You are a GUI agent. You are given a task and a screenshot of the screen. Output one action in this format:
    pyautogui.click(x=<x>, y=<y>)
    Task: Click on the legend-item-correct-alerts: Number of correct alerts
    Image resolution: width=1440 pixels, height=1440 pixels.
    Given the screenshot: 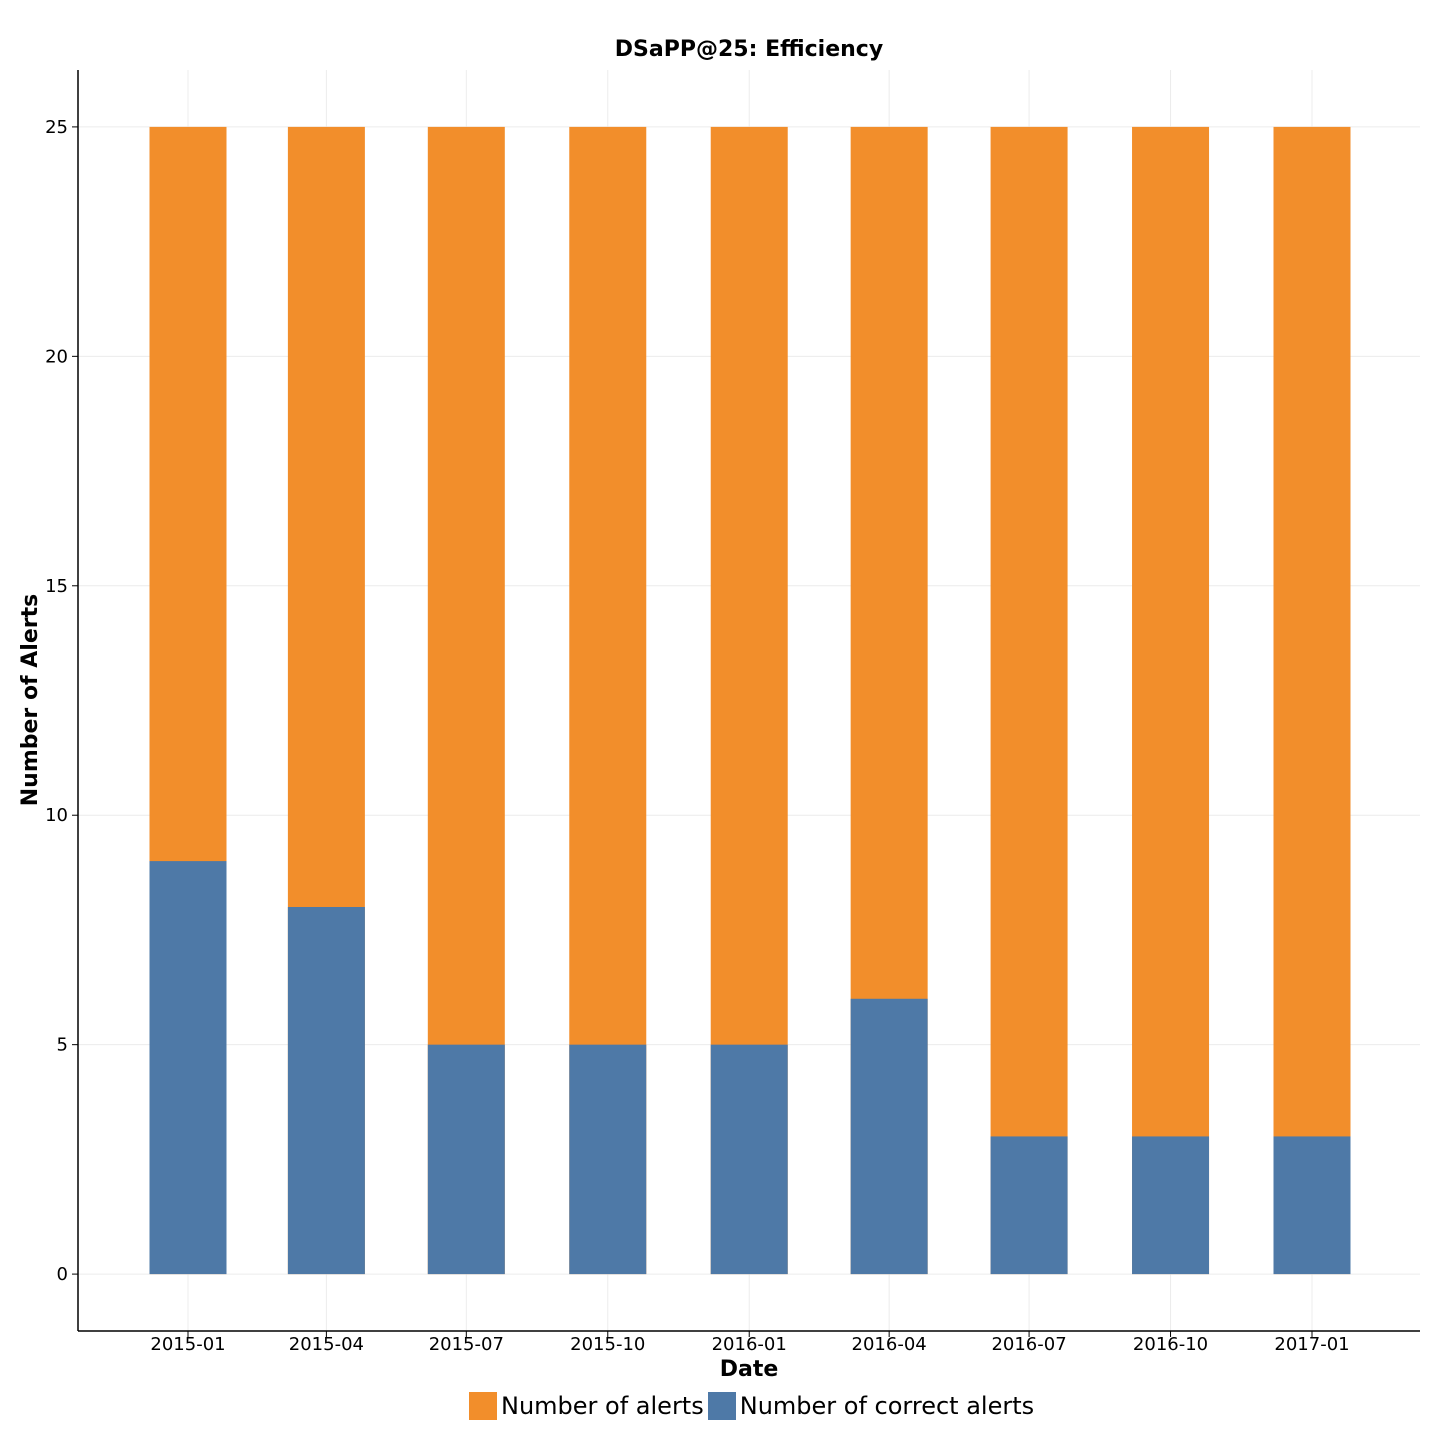 What is the action you would take?
    pyautogui.click(x=871, y=1406)
    